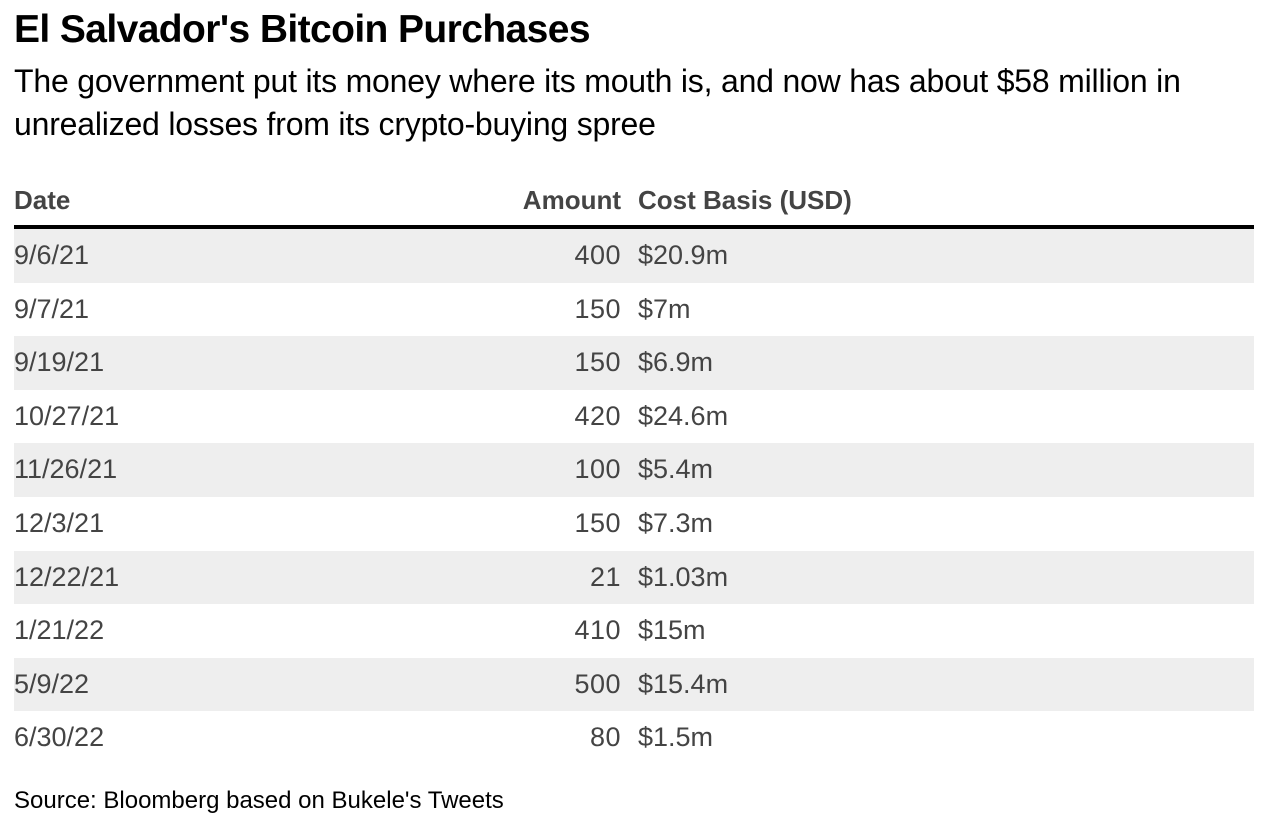 The height and width of the screenshot is (832, 1284). I want to click on cell-cost-basis: $15.4m, so click(683, 683).